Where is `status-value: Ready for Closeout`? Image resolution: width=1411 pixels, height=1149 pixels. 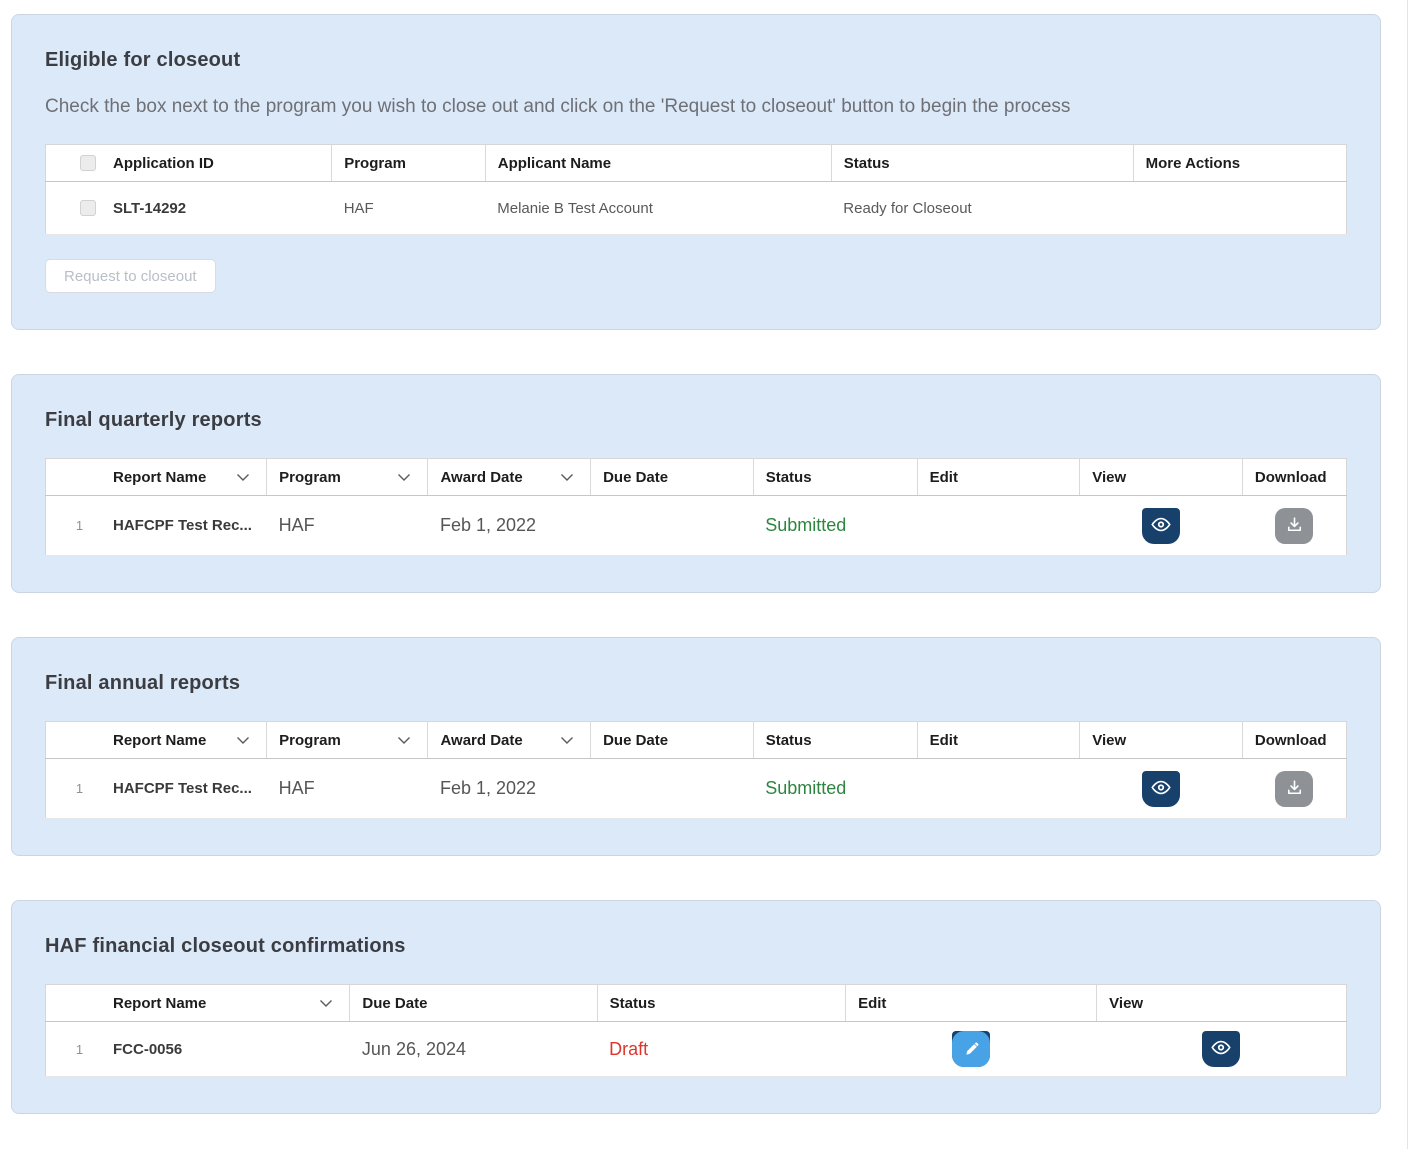 status-value: Ready for Closeout is located at coordinates (982, 208).